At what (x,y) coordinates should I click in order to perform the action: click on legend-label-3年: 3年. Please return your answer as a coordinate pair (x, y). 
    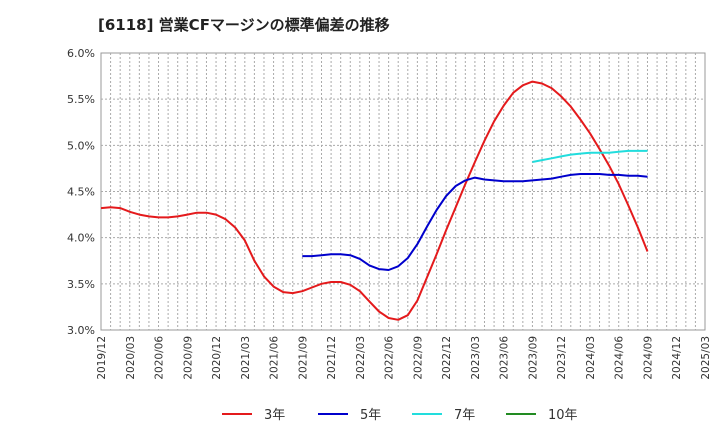
    Looking at the image, I should click on (274, 415).